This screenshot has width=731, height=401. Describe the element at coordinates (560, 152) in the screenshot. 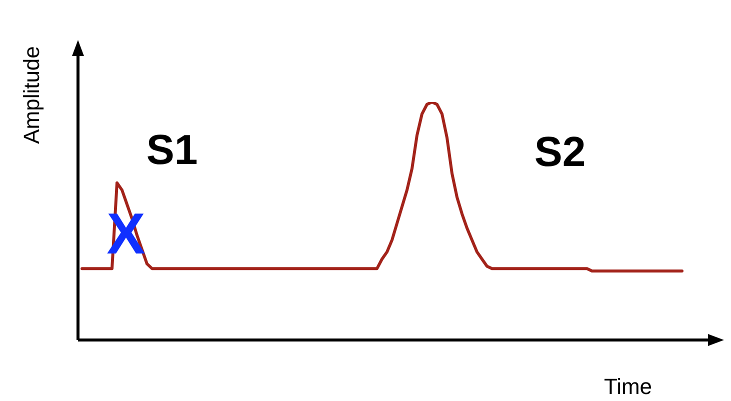

I see `annotation: S2` at that location.